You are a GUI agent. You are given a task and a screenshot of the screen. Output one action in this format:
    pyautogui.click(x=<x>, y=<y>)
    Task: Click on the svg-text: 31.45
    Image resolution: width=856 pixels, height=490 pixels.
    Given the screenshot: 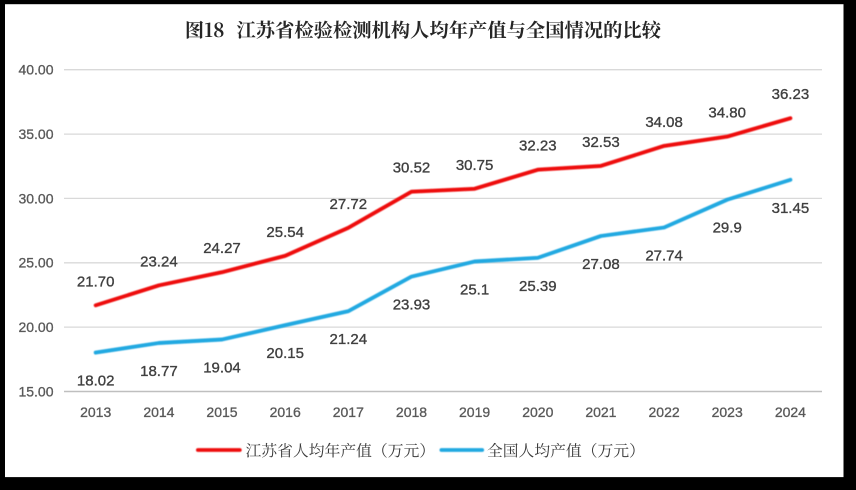 What is the action you would take?
    pyautogui.click(x=791, y=208)
    